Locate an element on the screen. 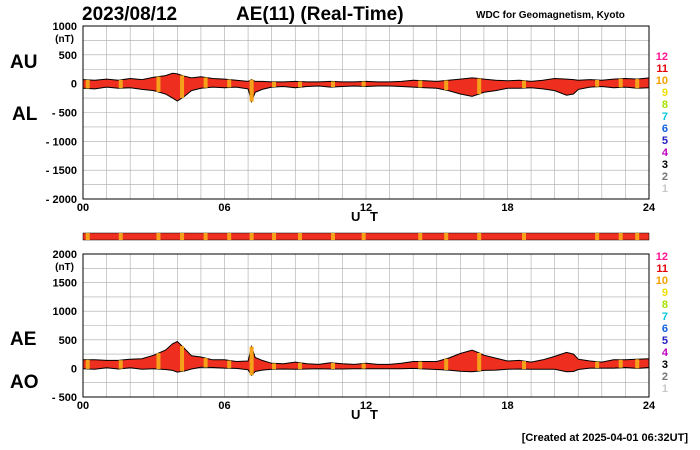 The height and width of the screenshot is (450, 700). ae-series-label: AE is located at coordinates (23, 339).